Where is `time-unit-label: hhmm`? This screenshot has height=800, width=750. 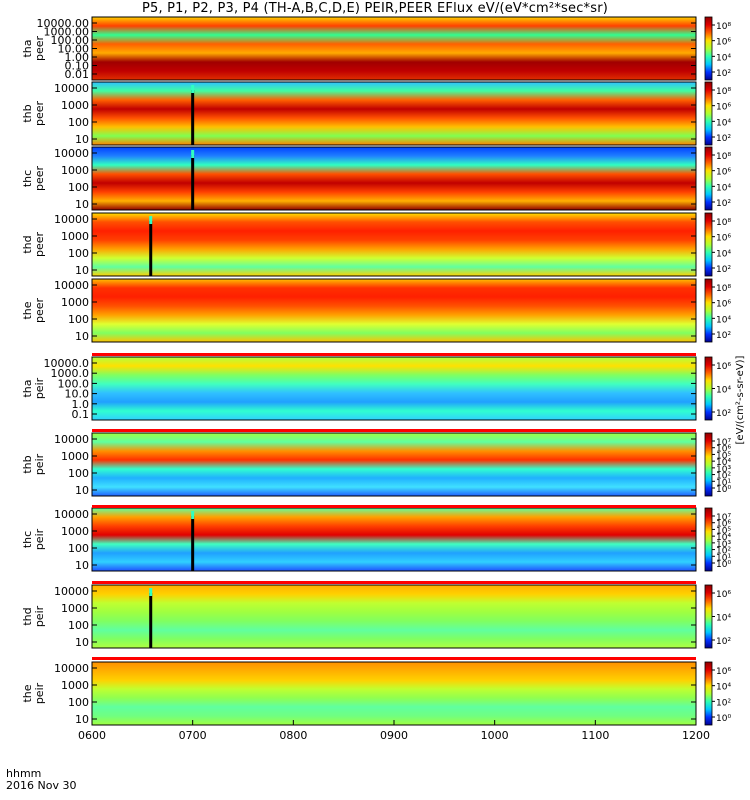
time-unit-label: hhmm is located at coordinates (24, 773).